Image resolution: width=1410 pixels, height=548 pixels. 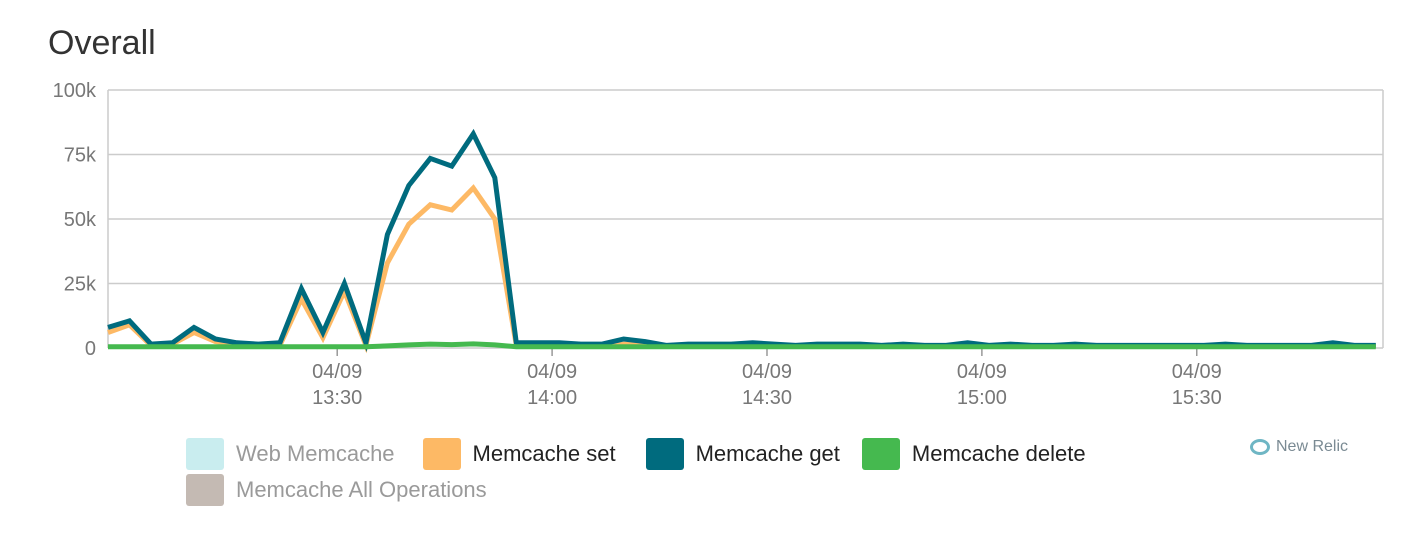 I want to click on legend-label: Memcache All Operations, so click(x=361, y=489).